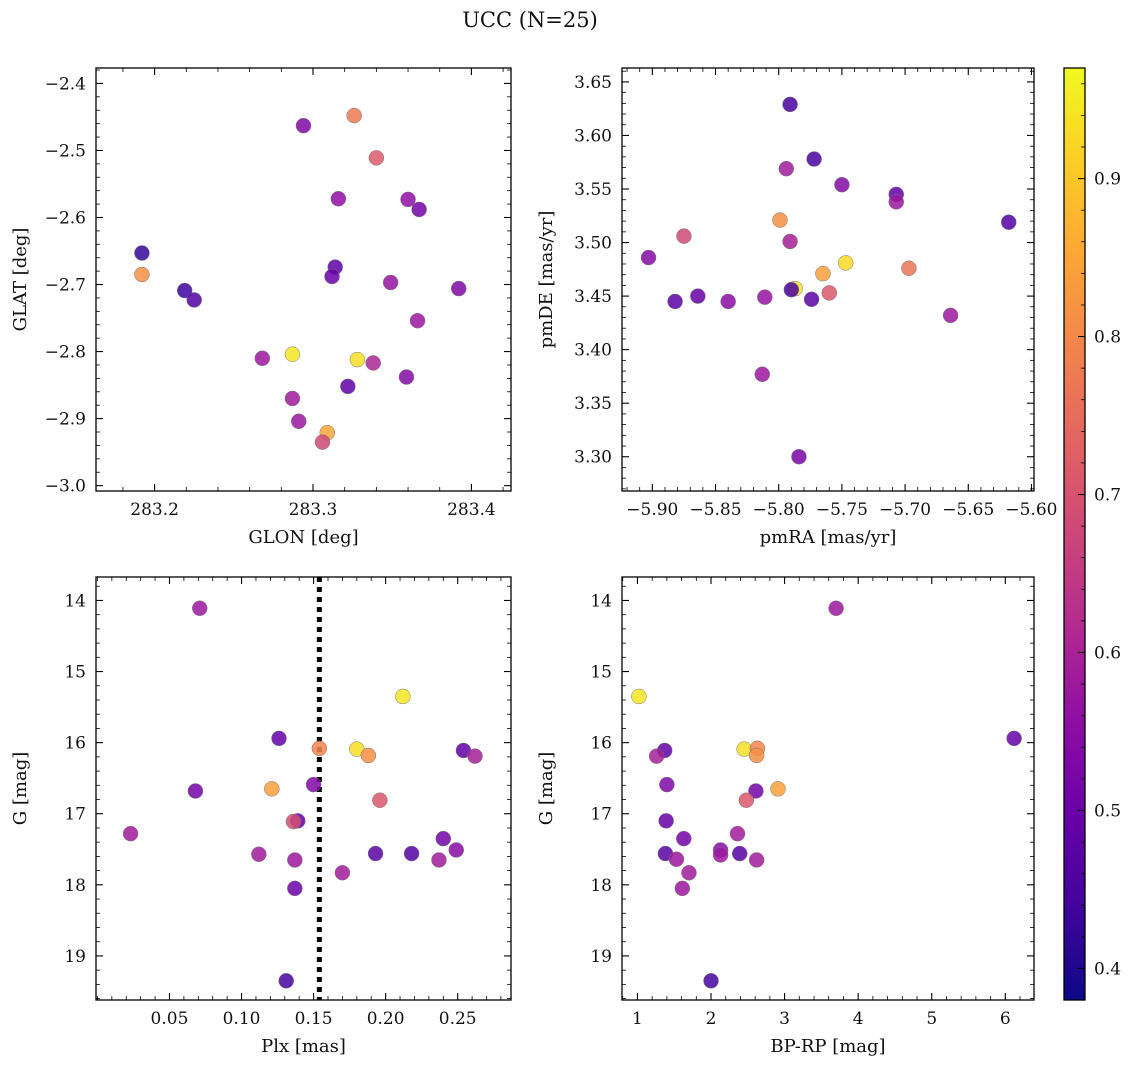 Image resolution: width=1136 pixels, height=1067 pixels. I want to click on x-tick-label: −5.60, so click(1031, 510).